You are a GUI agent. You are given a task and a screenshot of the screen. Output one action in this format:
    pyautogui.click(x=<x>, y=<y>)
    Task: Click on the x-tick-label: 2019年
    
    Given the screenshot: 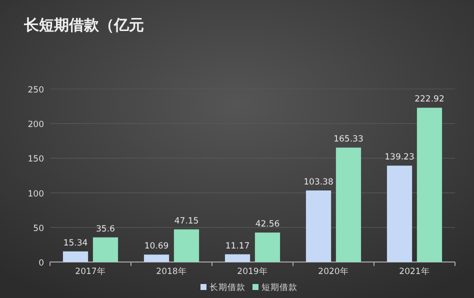 What is the action you would take?
    pyautogui.click(x=252, y=271)
    